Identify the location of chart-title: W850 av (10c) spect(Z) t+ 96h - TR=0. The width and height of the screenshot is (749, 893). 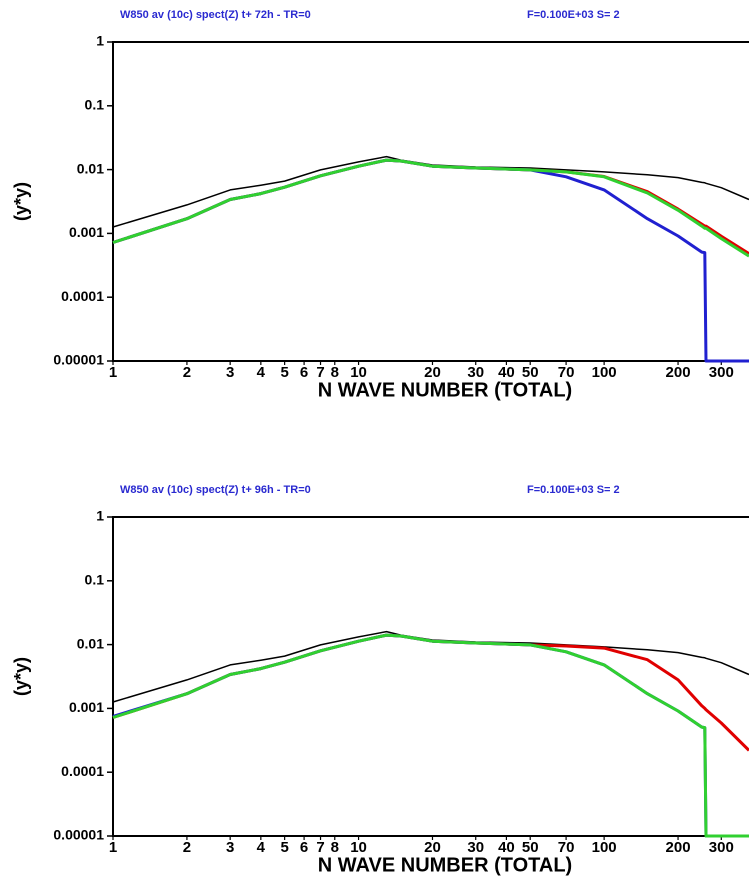
(215, 490).